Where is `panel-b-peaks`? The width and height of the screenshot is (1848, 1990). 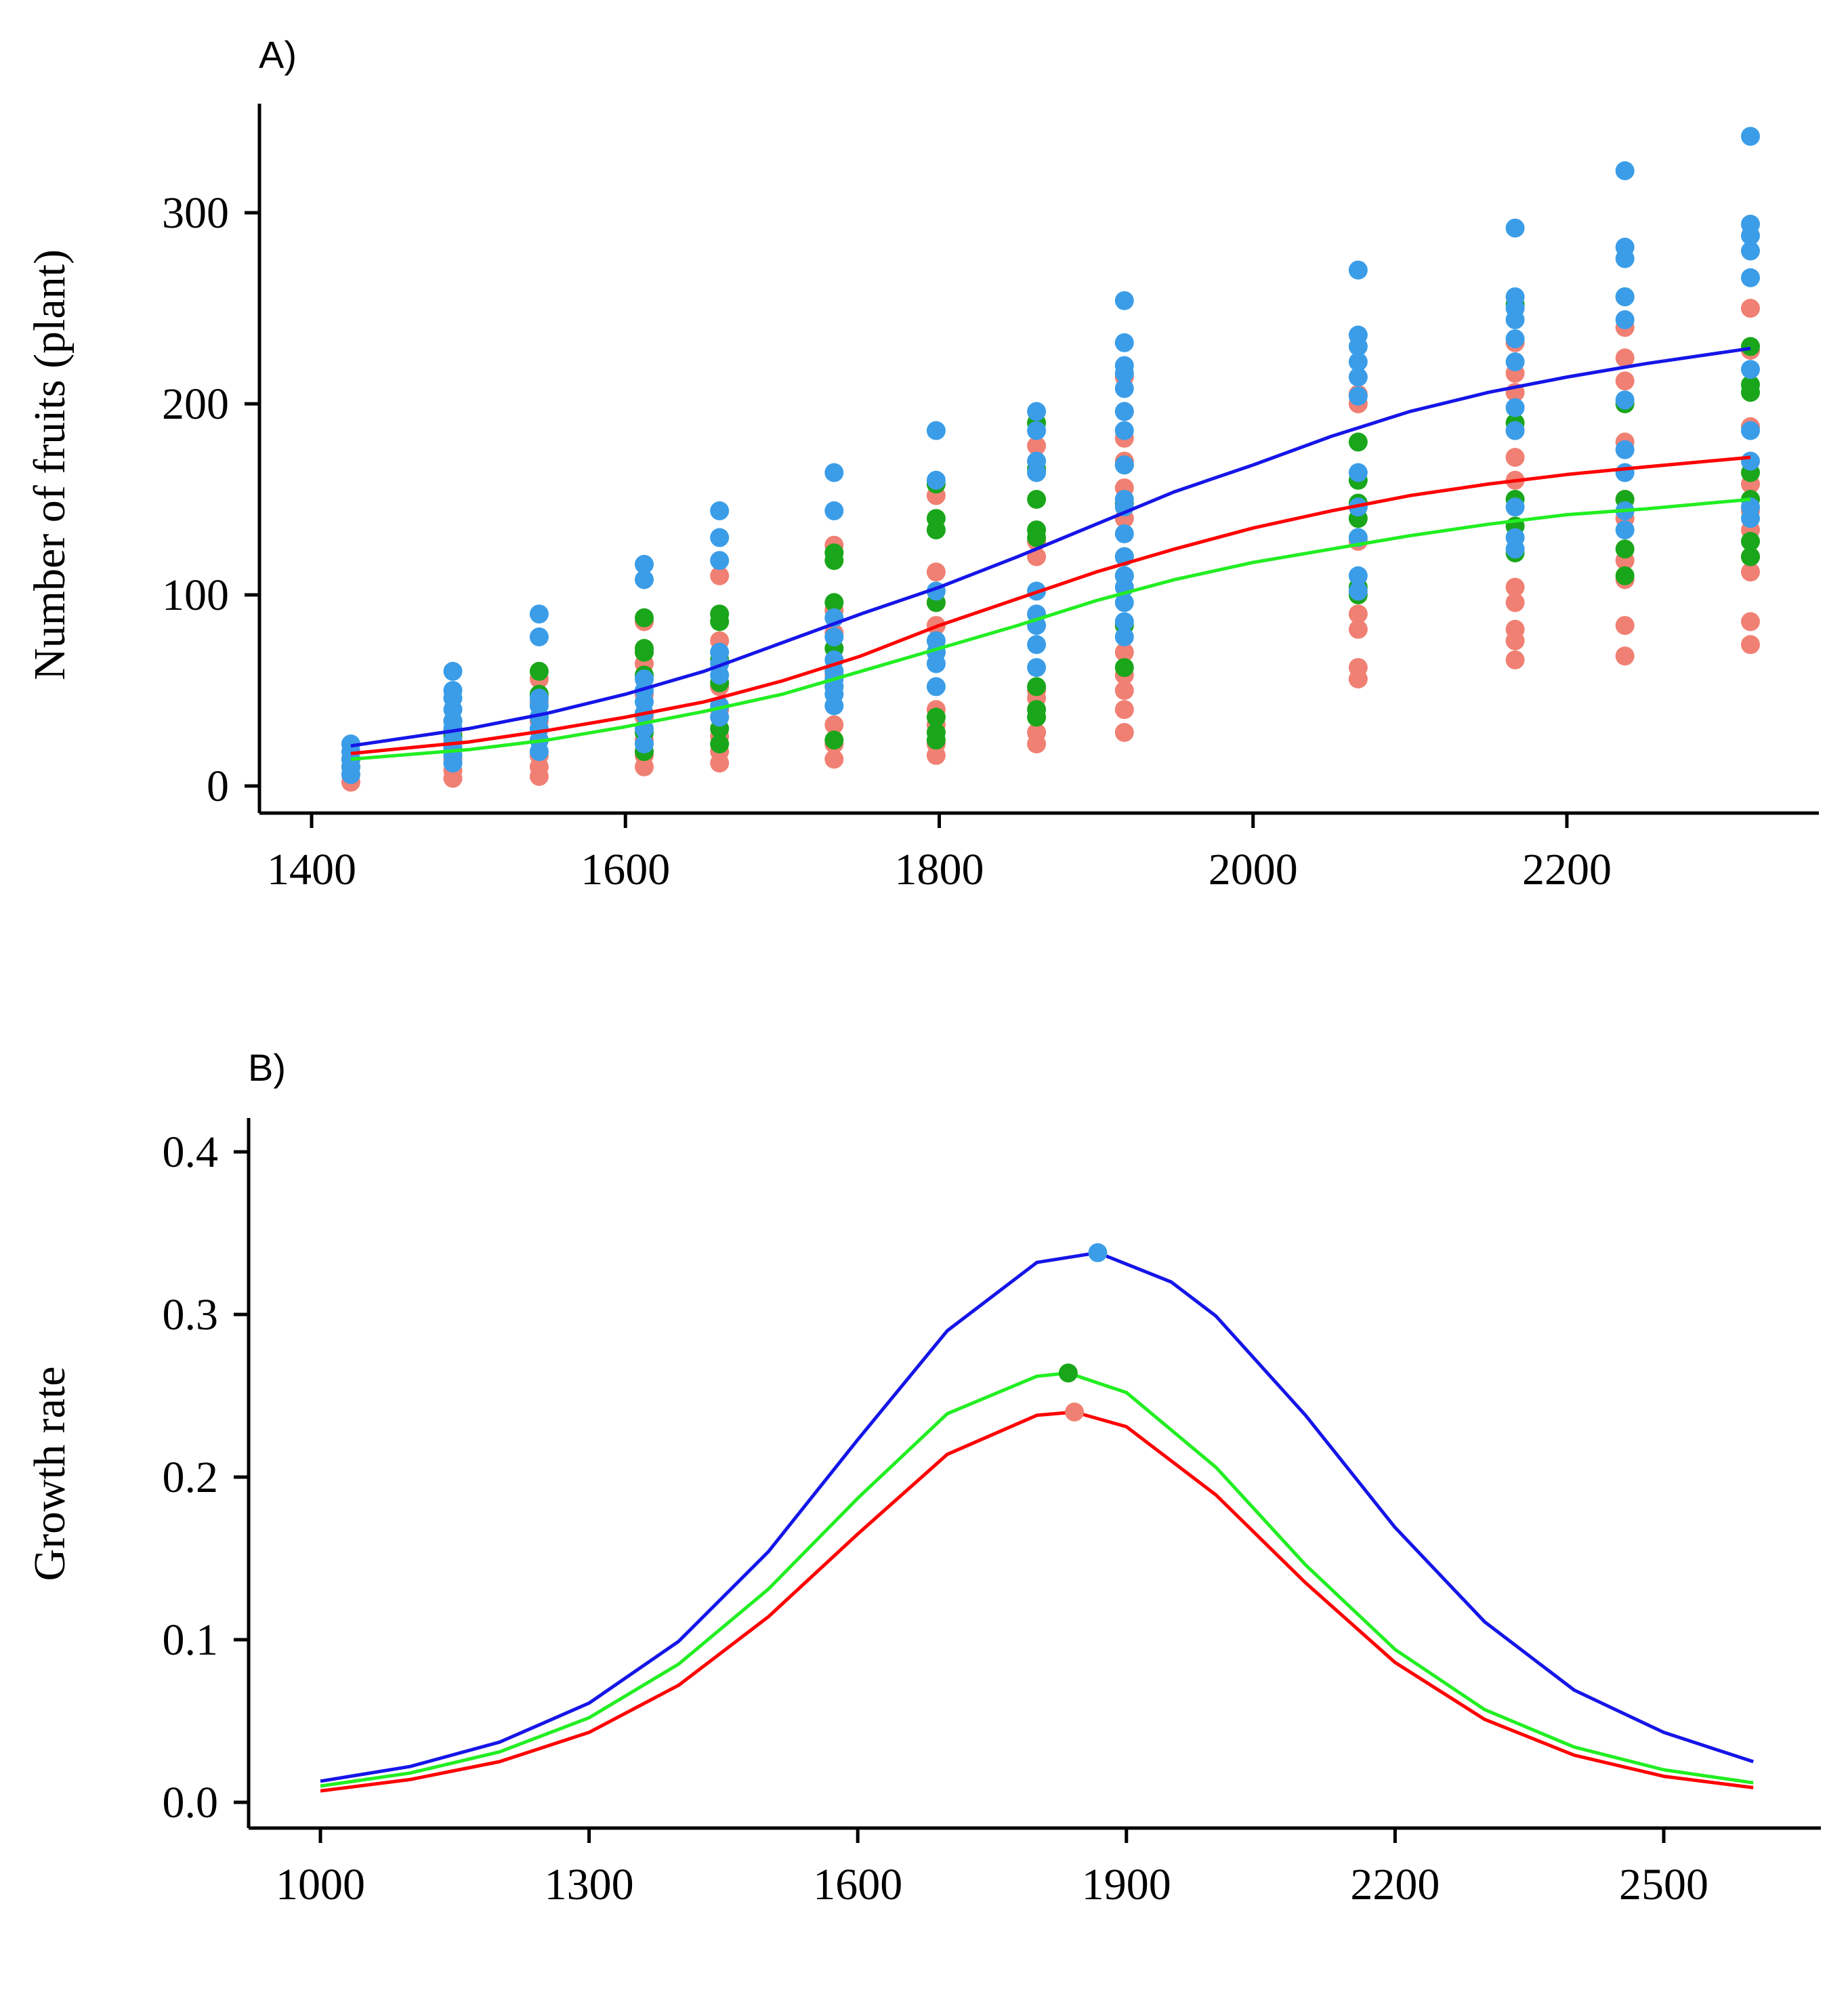
panel-b-peaks is located at coordinates (1083, 1332).